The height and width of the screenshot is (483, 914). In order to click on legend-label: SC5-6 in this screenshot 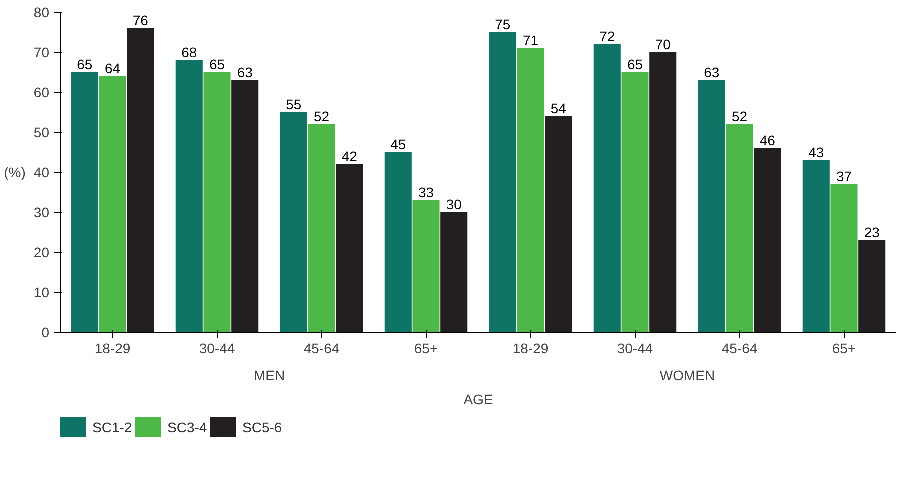, I will do `click(262, 428)`.